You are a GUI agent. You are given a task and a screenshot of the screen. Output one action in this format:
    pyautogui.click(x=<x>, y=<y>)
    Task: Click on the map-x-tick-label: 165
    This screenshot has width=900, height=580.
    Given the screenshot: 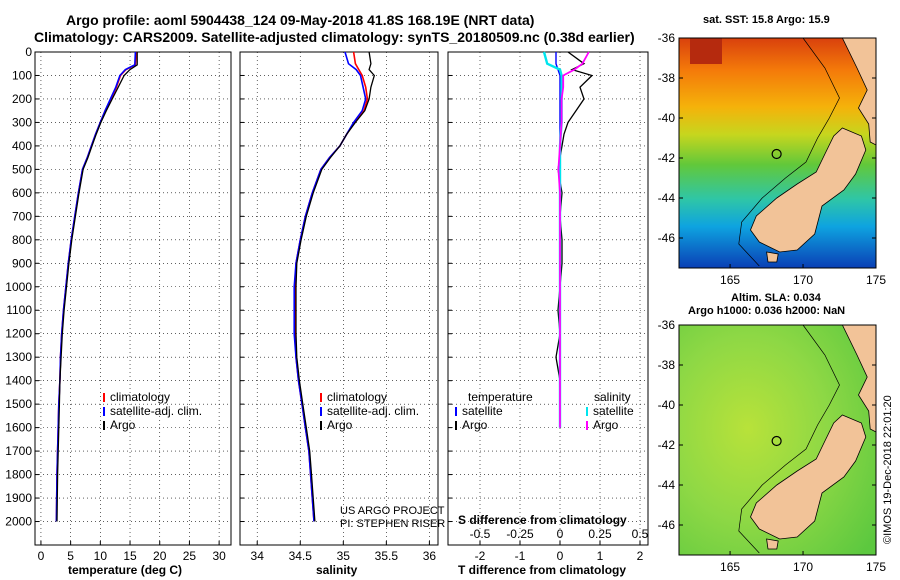 What is the action you would take?
    pyautogui.click(x=730, y=280)
    